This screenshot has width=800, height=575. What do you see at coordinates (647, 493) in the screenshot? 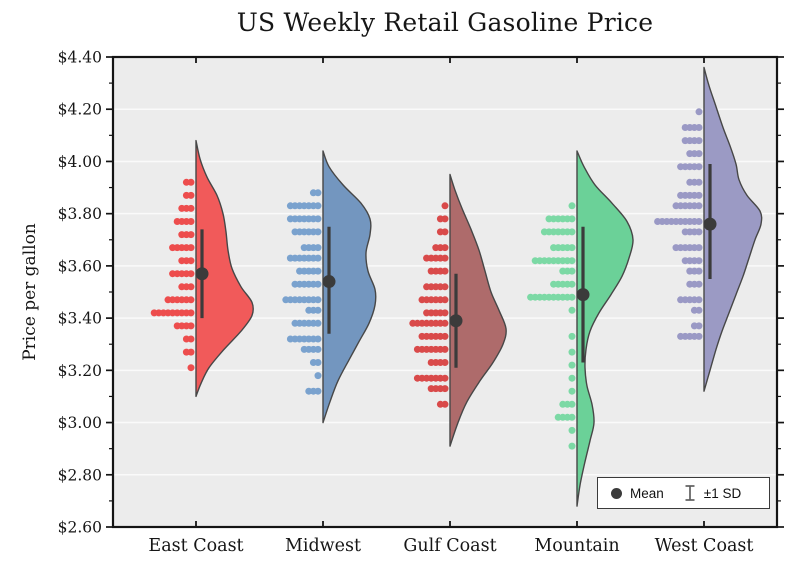
I see `legend-mean-label: Mean` at bounding box center [647, 493].